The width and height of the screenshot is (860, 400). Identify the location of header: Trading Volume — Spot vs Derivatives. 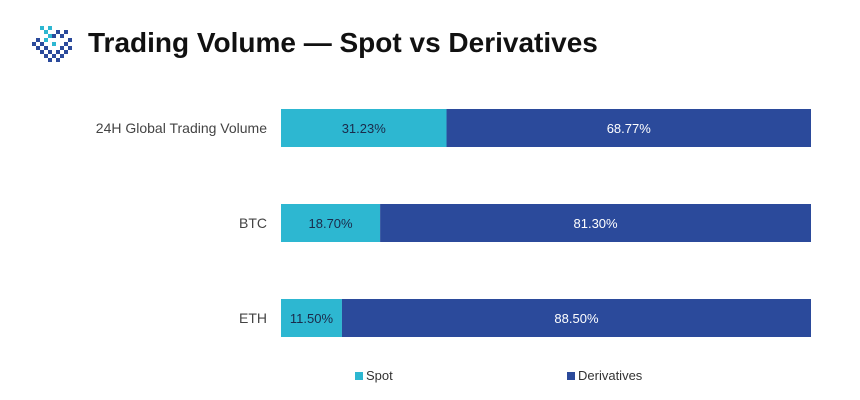
(314, 43).